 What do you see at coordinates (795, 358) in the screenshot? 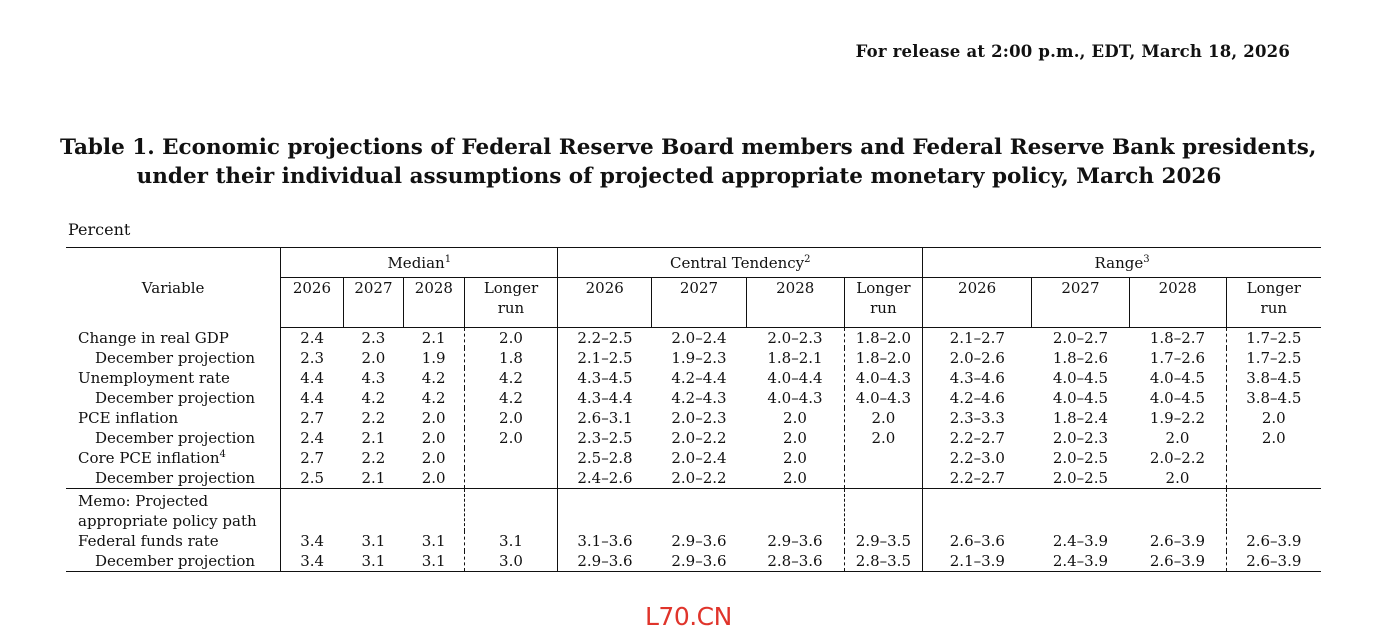
I see `value-cell: 1.8–2.1` at bounding box center [795, 358].